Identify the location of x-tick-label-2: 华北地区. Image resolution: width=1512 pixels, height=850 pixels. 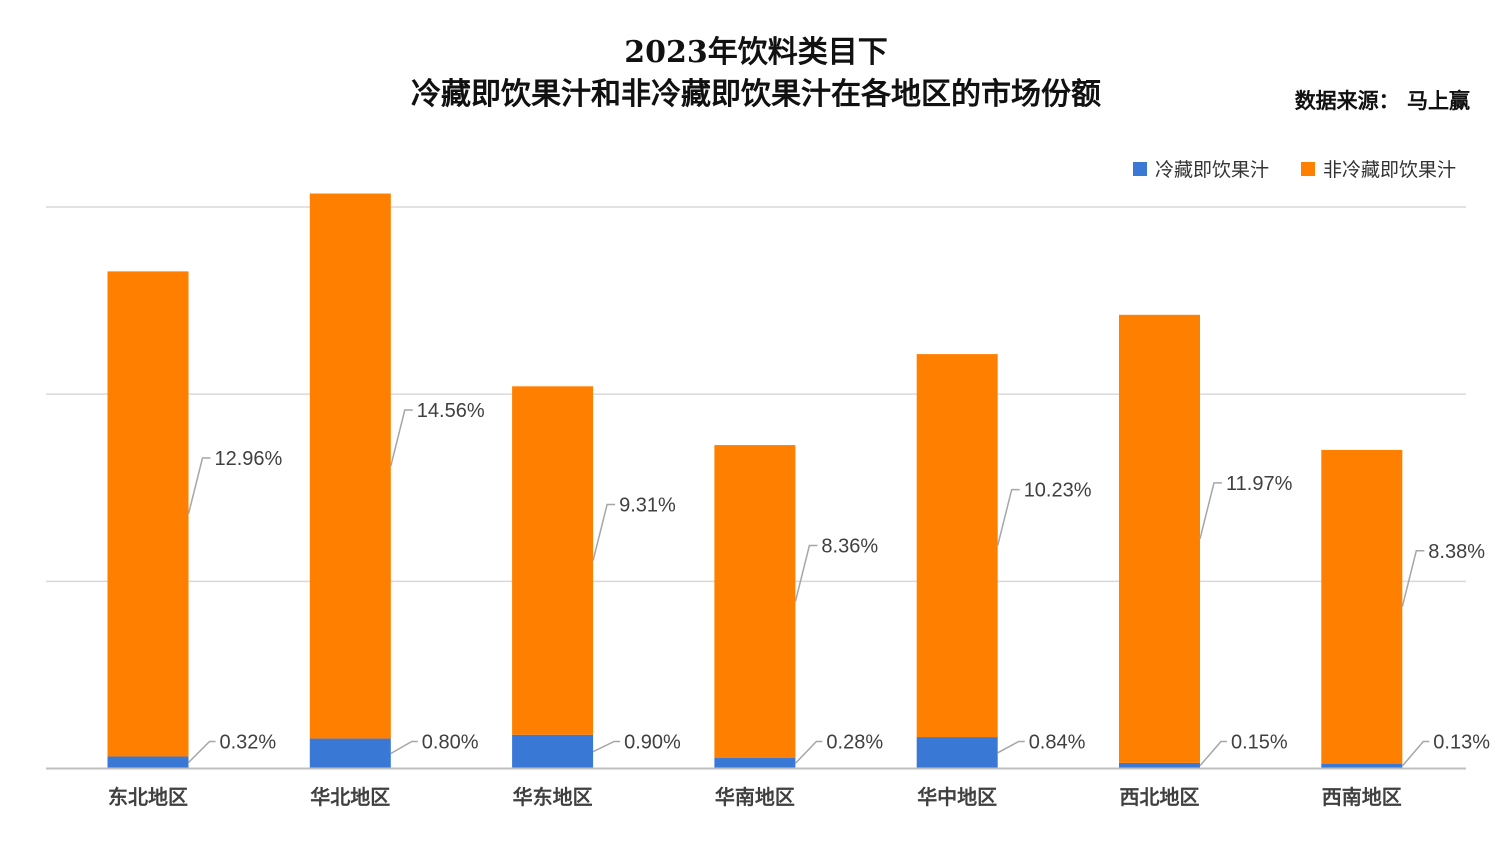
(350, 797).